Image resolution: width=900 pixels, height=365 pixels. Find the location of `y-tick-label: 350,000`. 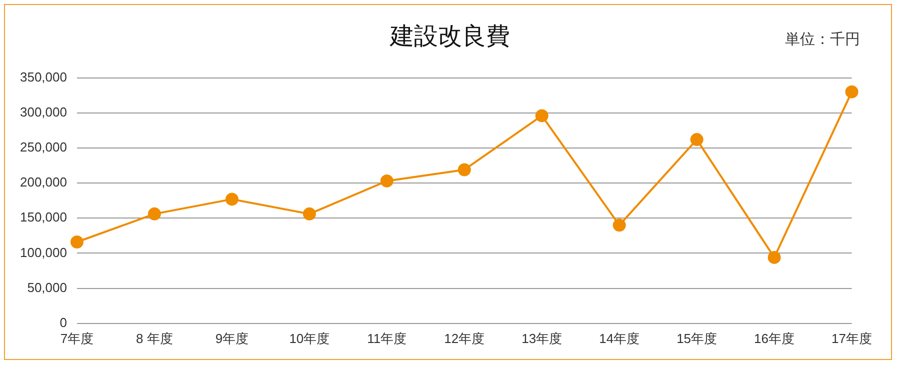

y-tick-label: 350,000 is located at coordinates (43, 76).